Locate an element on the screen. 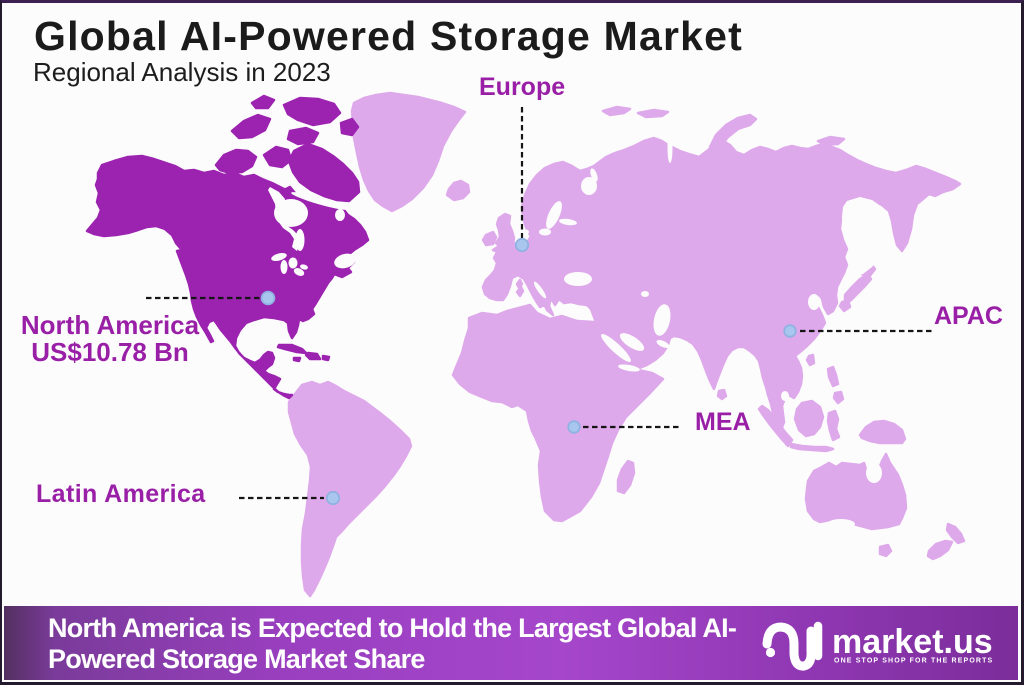  svg-text: ONE STOP SHOP FOR THE REPORTS is located at coordinates (913, 661).